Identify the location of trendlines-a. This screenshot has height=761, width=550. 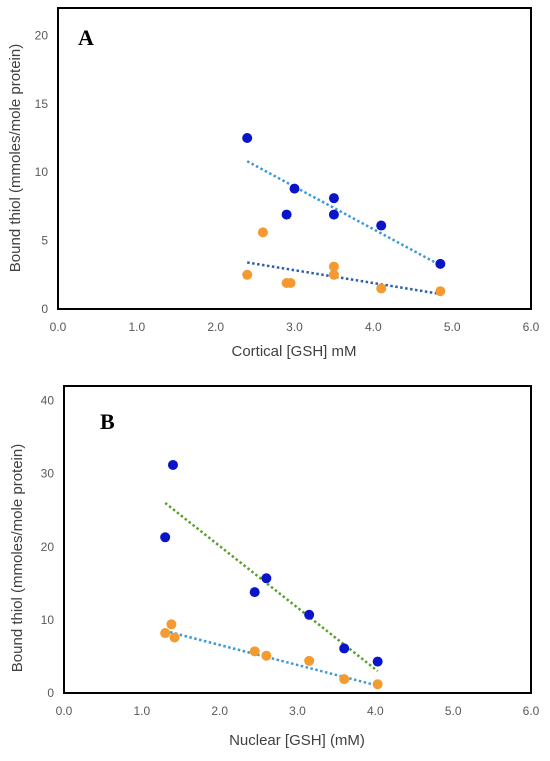
(343, 228).